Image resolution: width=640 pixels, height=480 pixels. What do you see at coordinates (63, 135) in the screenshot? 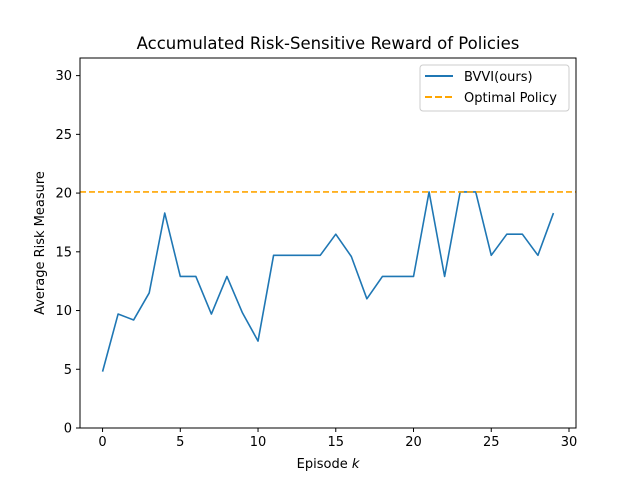
I see `y-tick-label: 25` at bounding box center [63, 135].